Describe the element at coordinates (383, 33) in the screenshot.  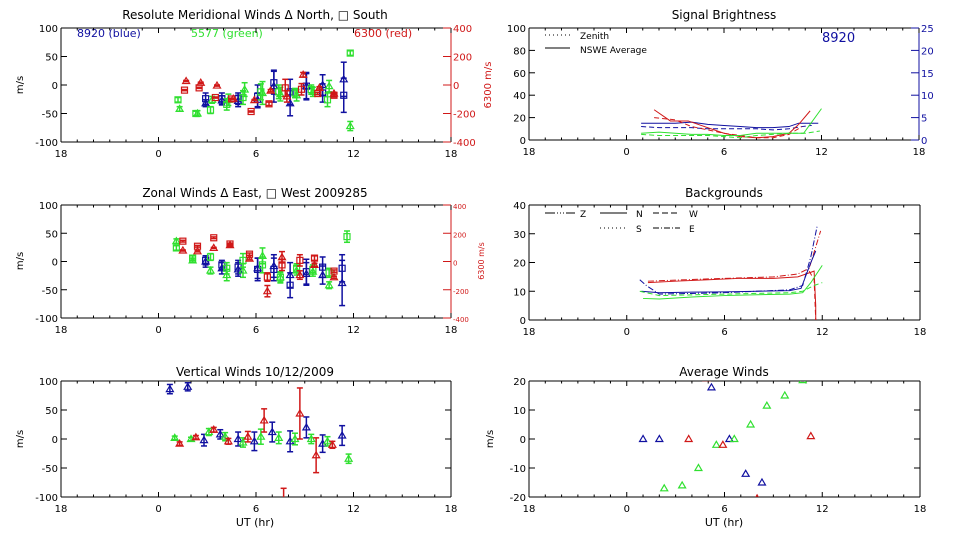
I see `annotation-6300: 6300 (red)` at that location.